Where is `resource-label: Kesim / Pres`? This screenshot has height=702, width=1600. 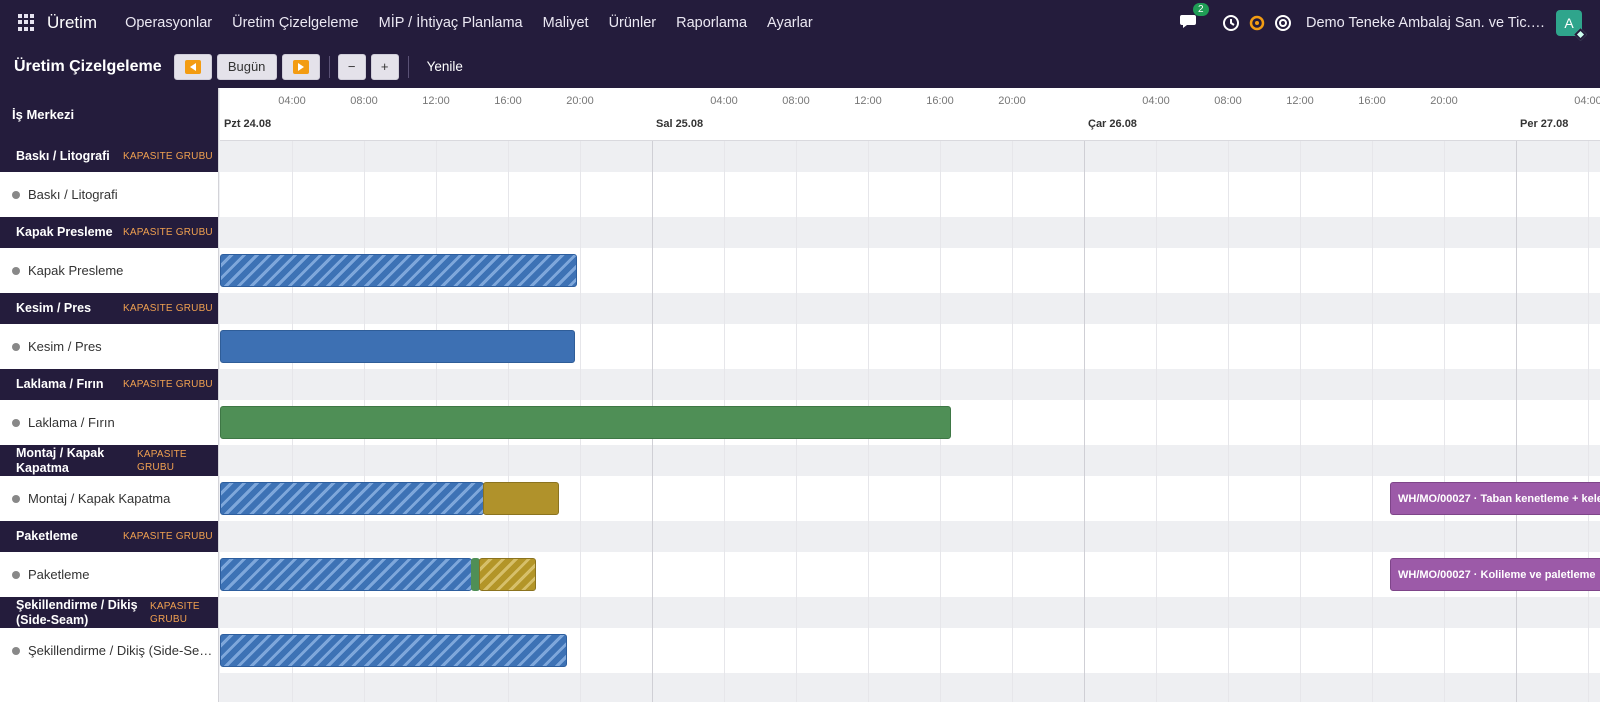
resource-label: Kesim / Pres is located at coordinates (65, 346).